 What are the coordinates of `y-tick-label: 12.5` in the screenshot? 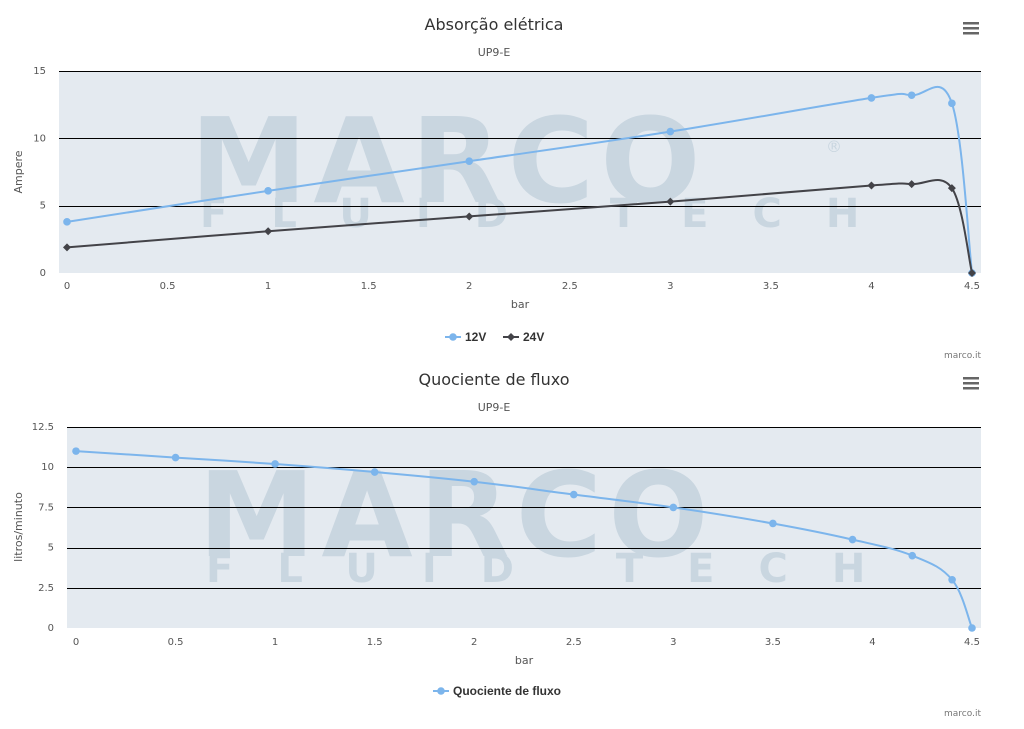 It's located at (43, 427).